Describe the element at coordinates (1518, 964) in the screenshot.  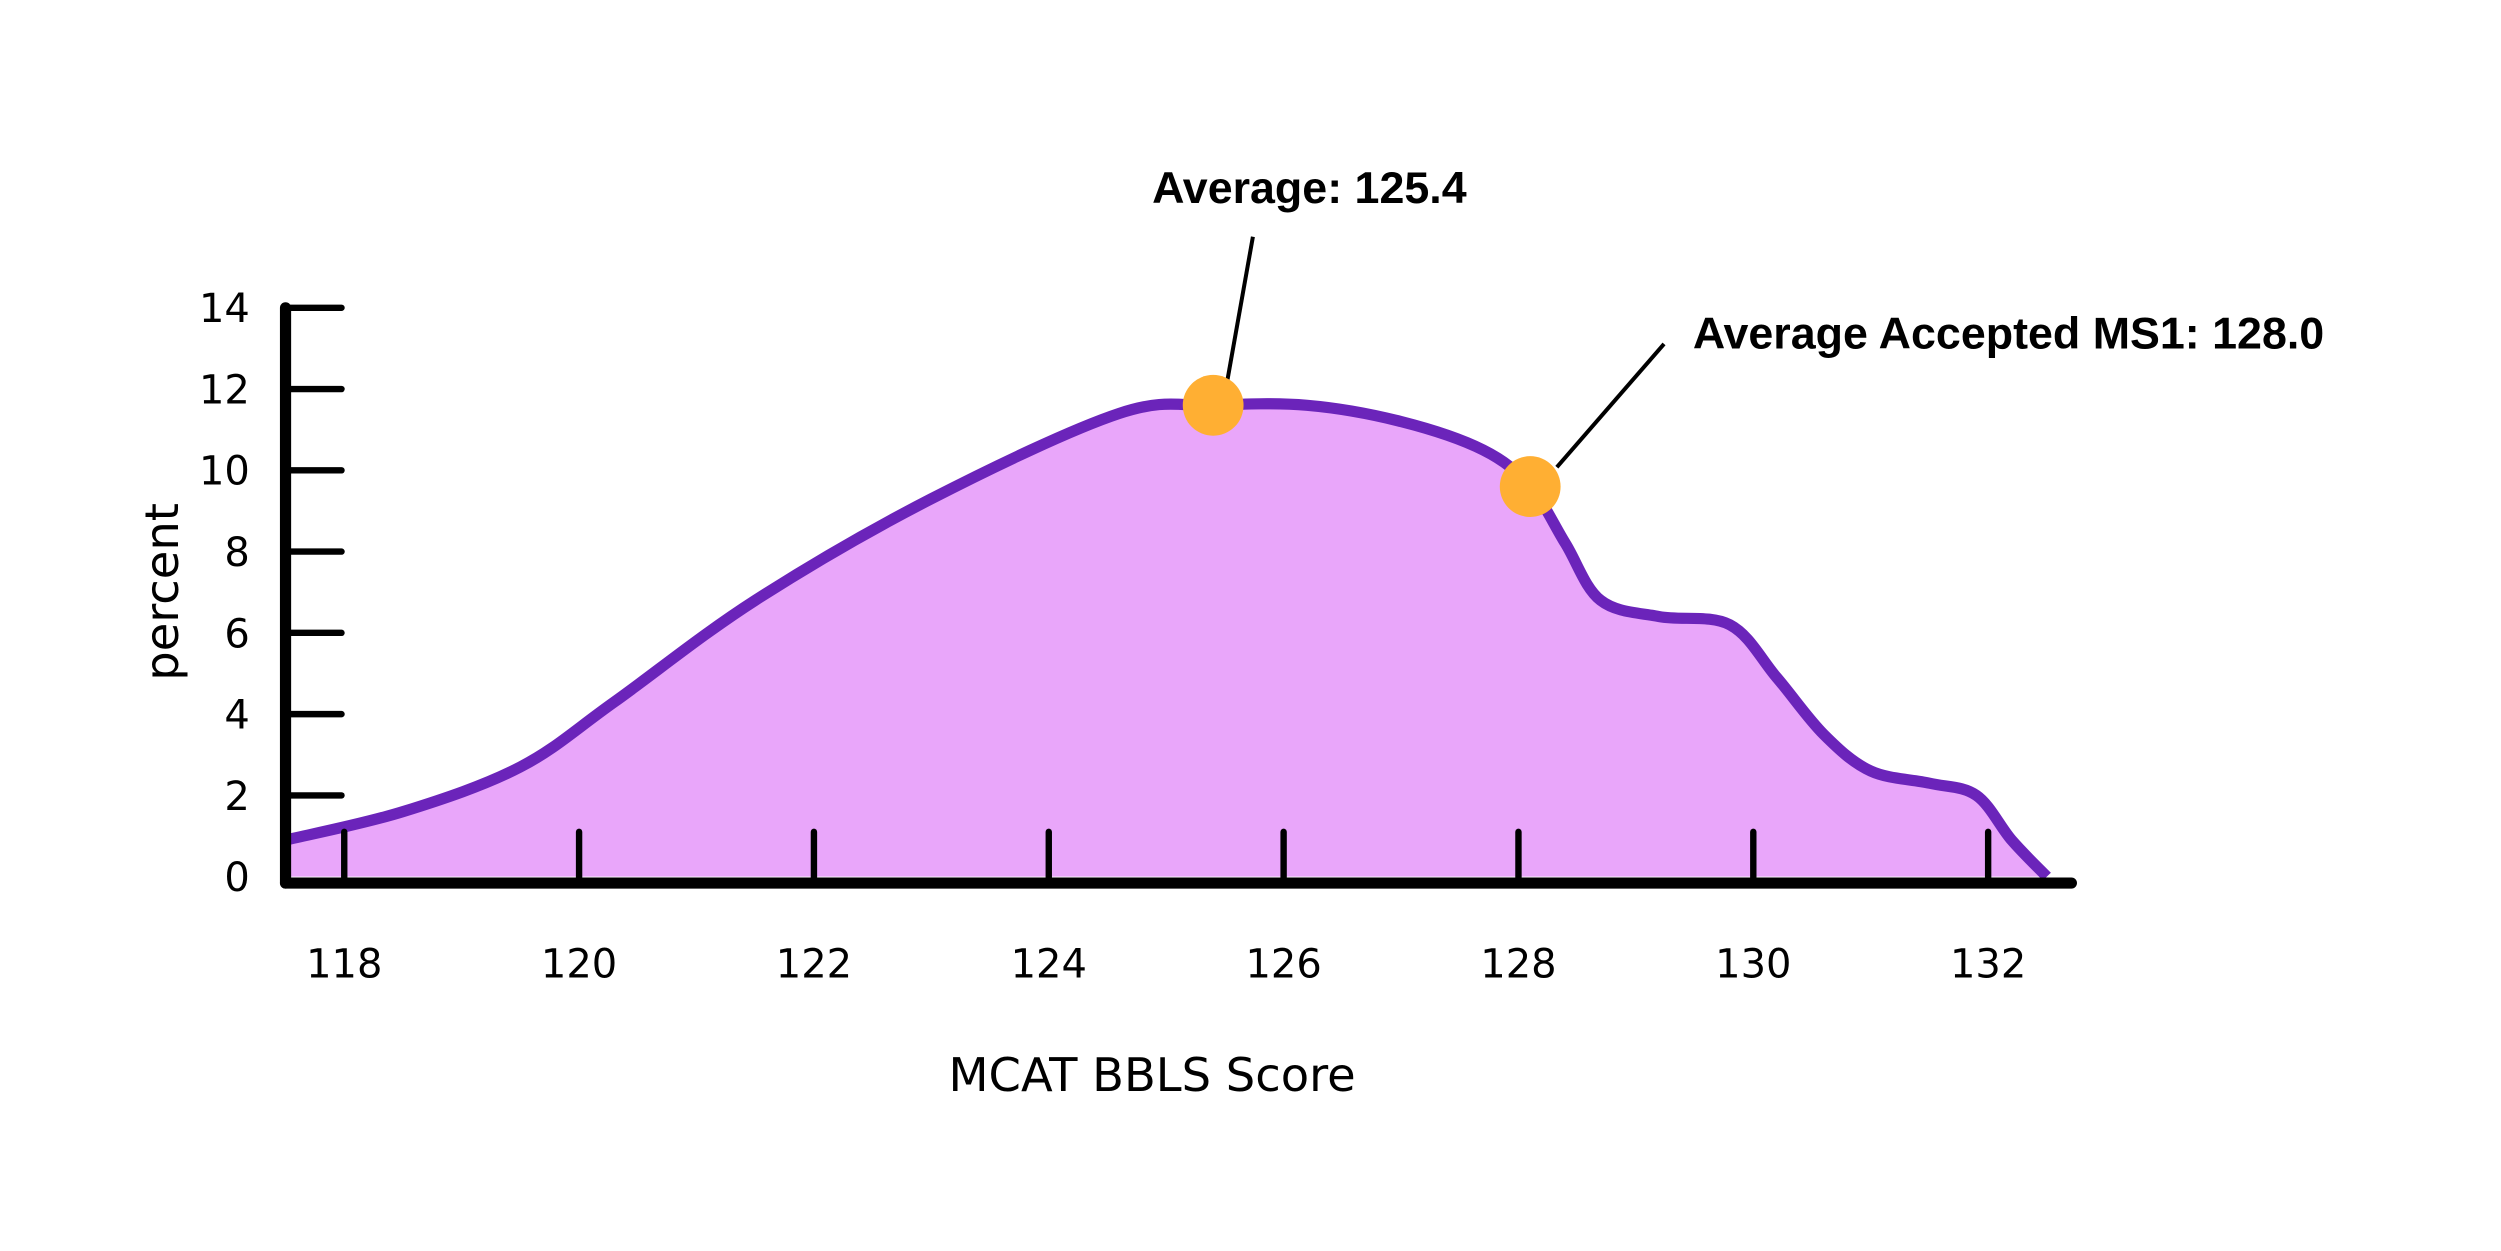
I see `x-tick-label: 128` at that location.